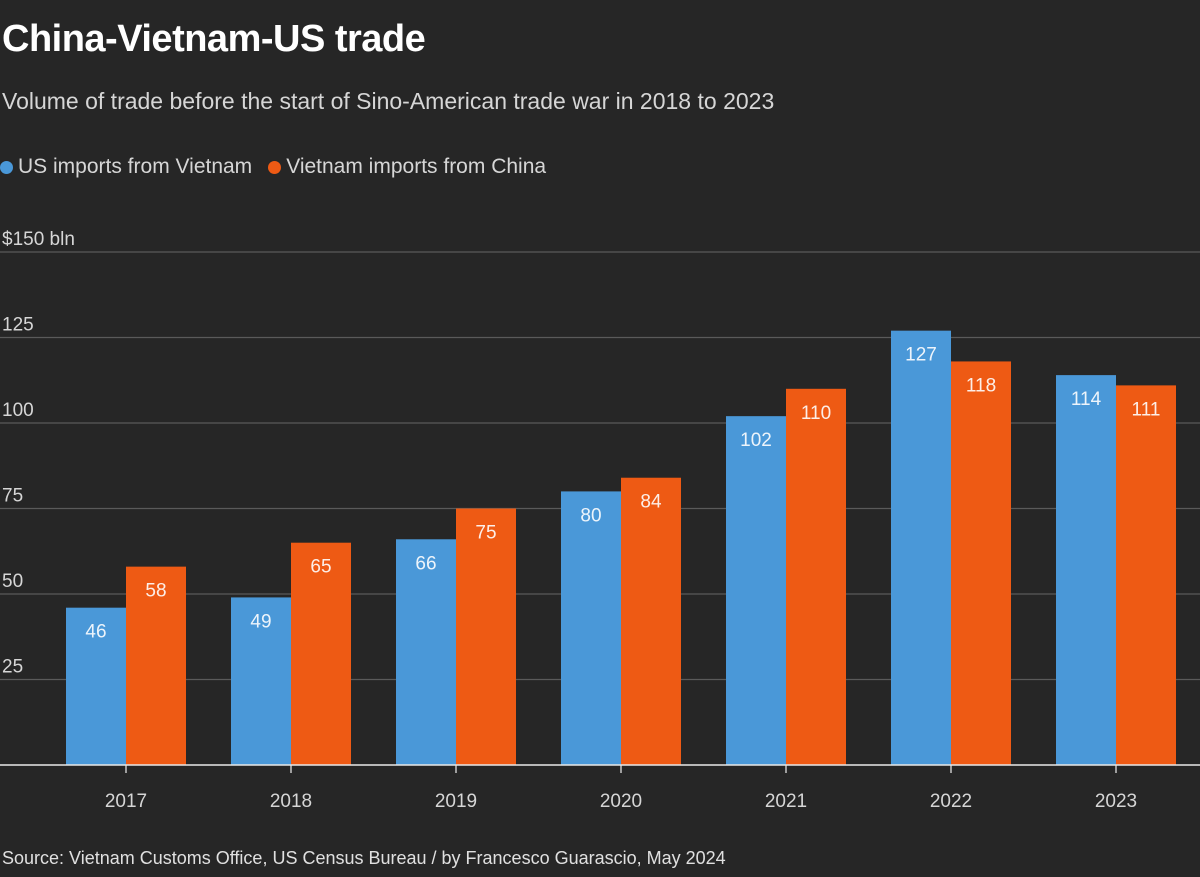  What do you see at coordinates (291, 801) in the screenshot?
I see `x-tick-label-2018: 2018` at bounding box center [291, 801].